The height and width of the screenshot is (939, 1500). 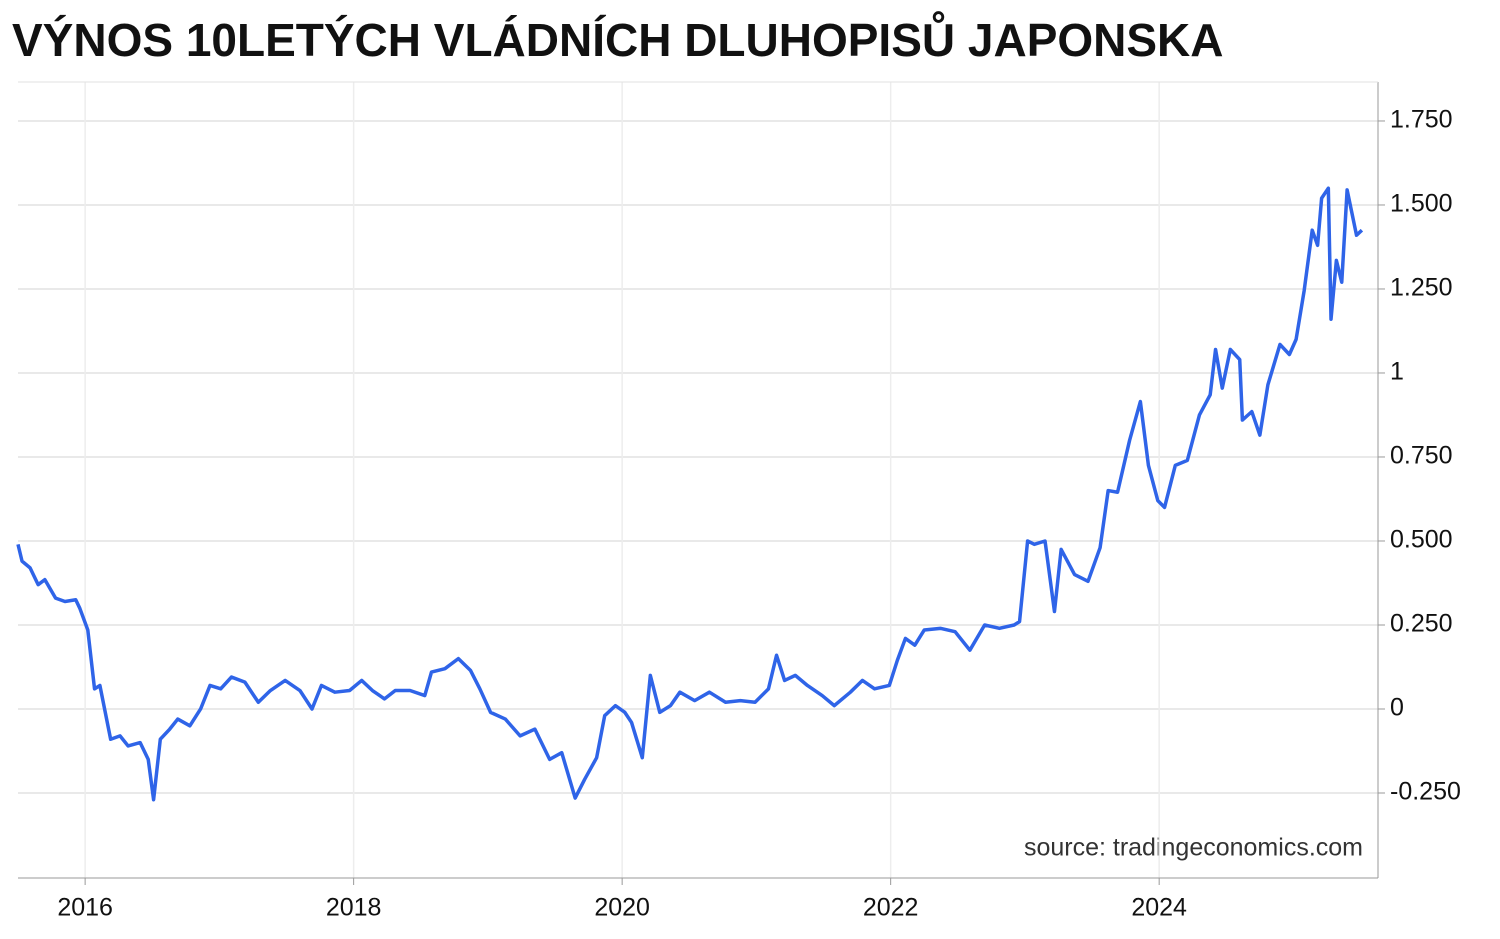 What do you see at coordinates (1425, 792) in the screenshot?
I see `y-tick-label: -0.250` at bounding box center [1425, 792].